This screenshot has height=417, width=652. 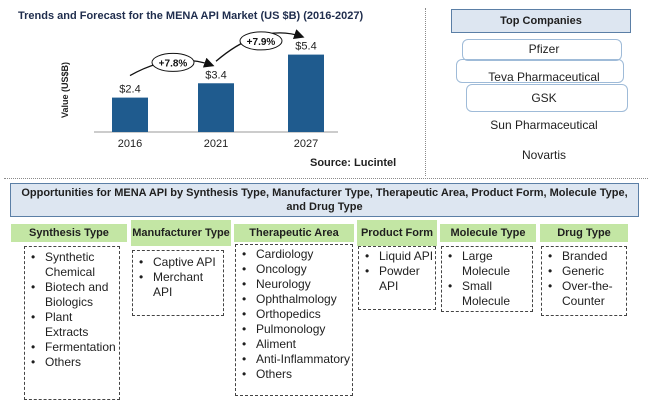 What do you see at coordinates (541, 21) in the screenshot?
I see `top-companies-title: Top Companies` at bounding box center [541, 21].